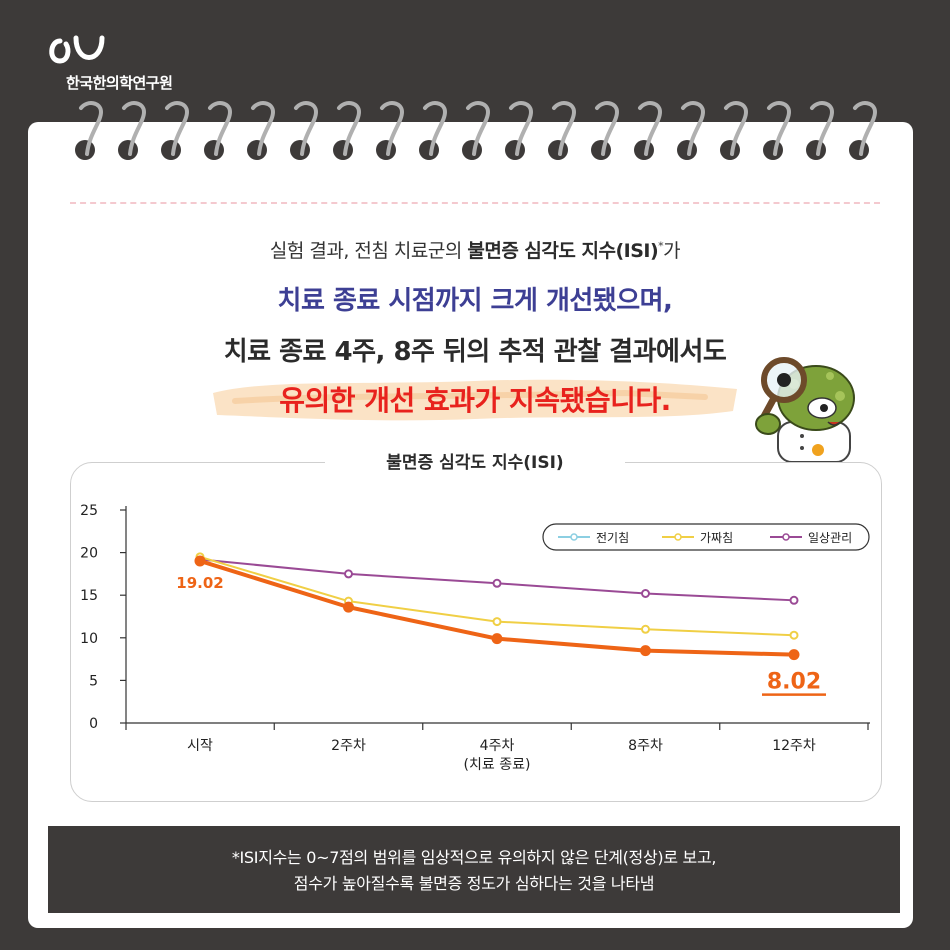  What do you see at coordinates (475, 203) in the screenshot?
I see `dashed-divider` at bounding box center [475, 203].